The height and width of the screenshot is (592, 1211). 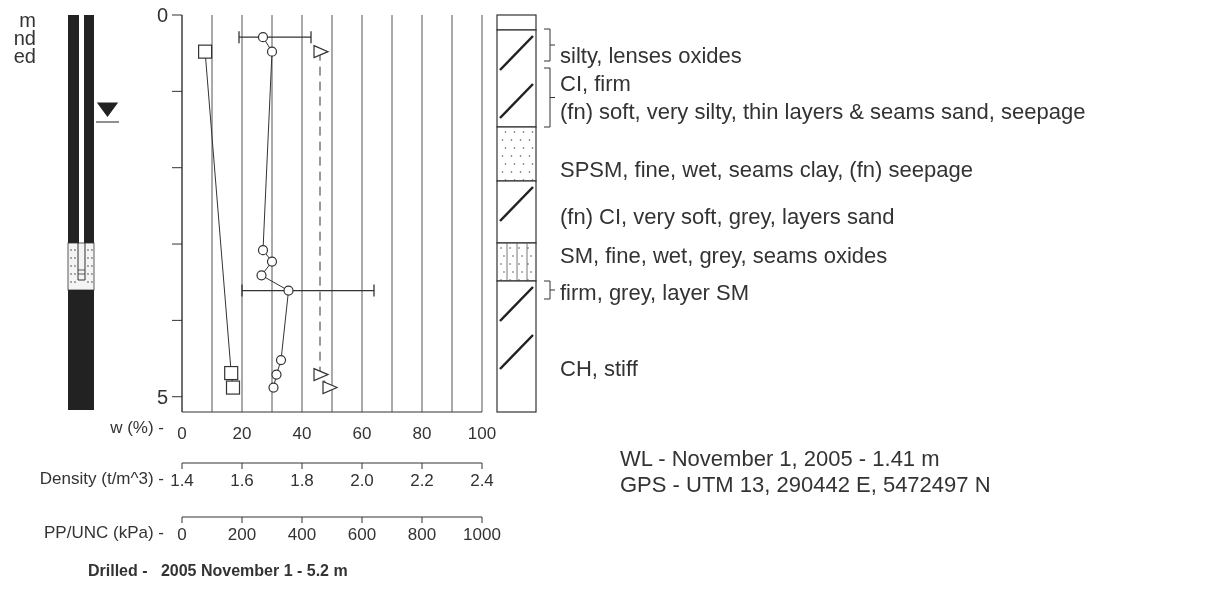 What do you see at coordinates (422, 481) in the screenshot?
I see `x2-tick-label: 2.2` at bounding box center [422, 481].